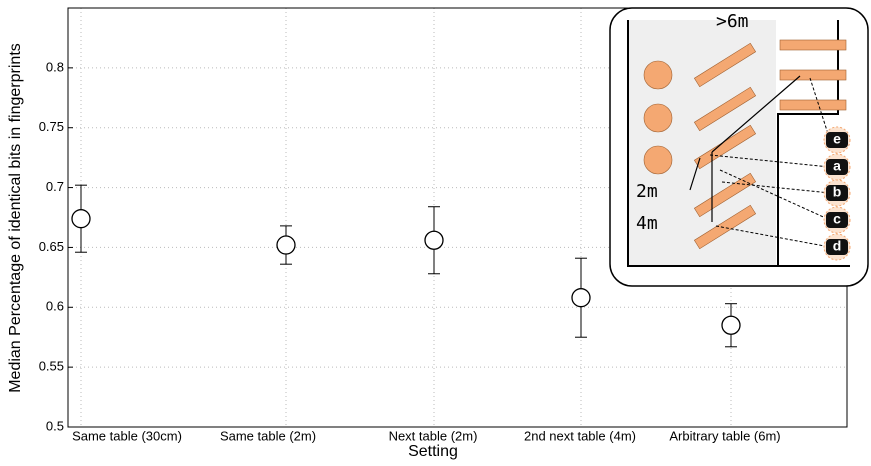 The height and width of the screenshot is (466, 871). I want to click on position-label: a, so click(837, 166).